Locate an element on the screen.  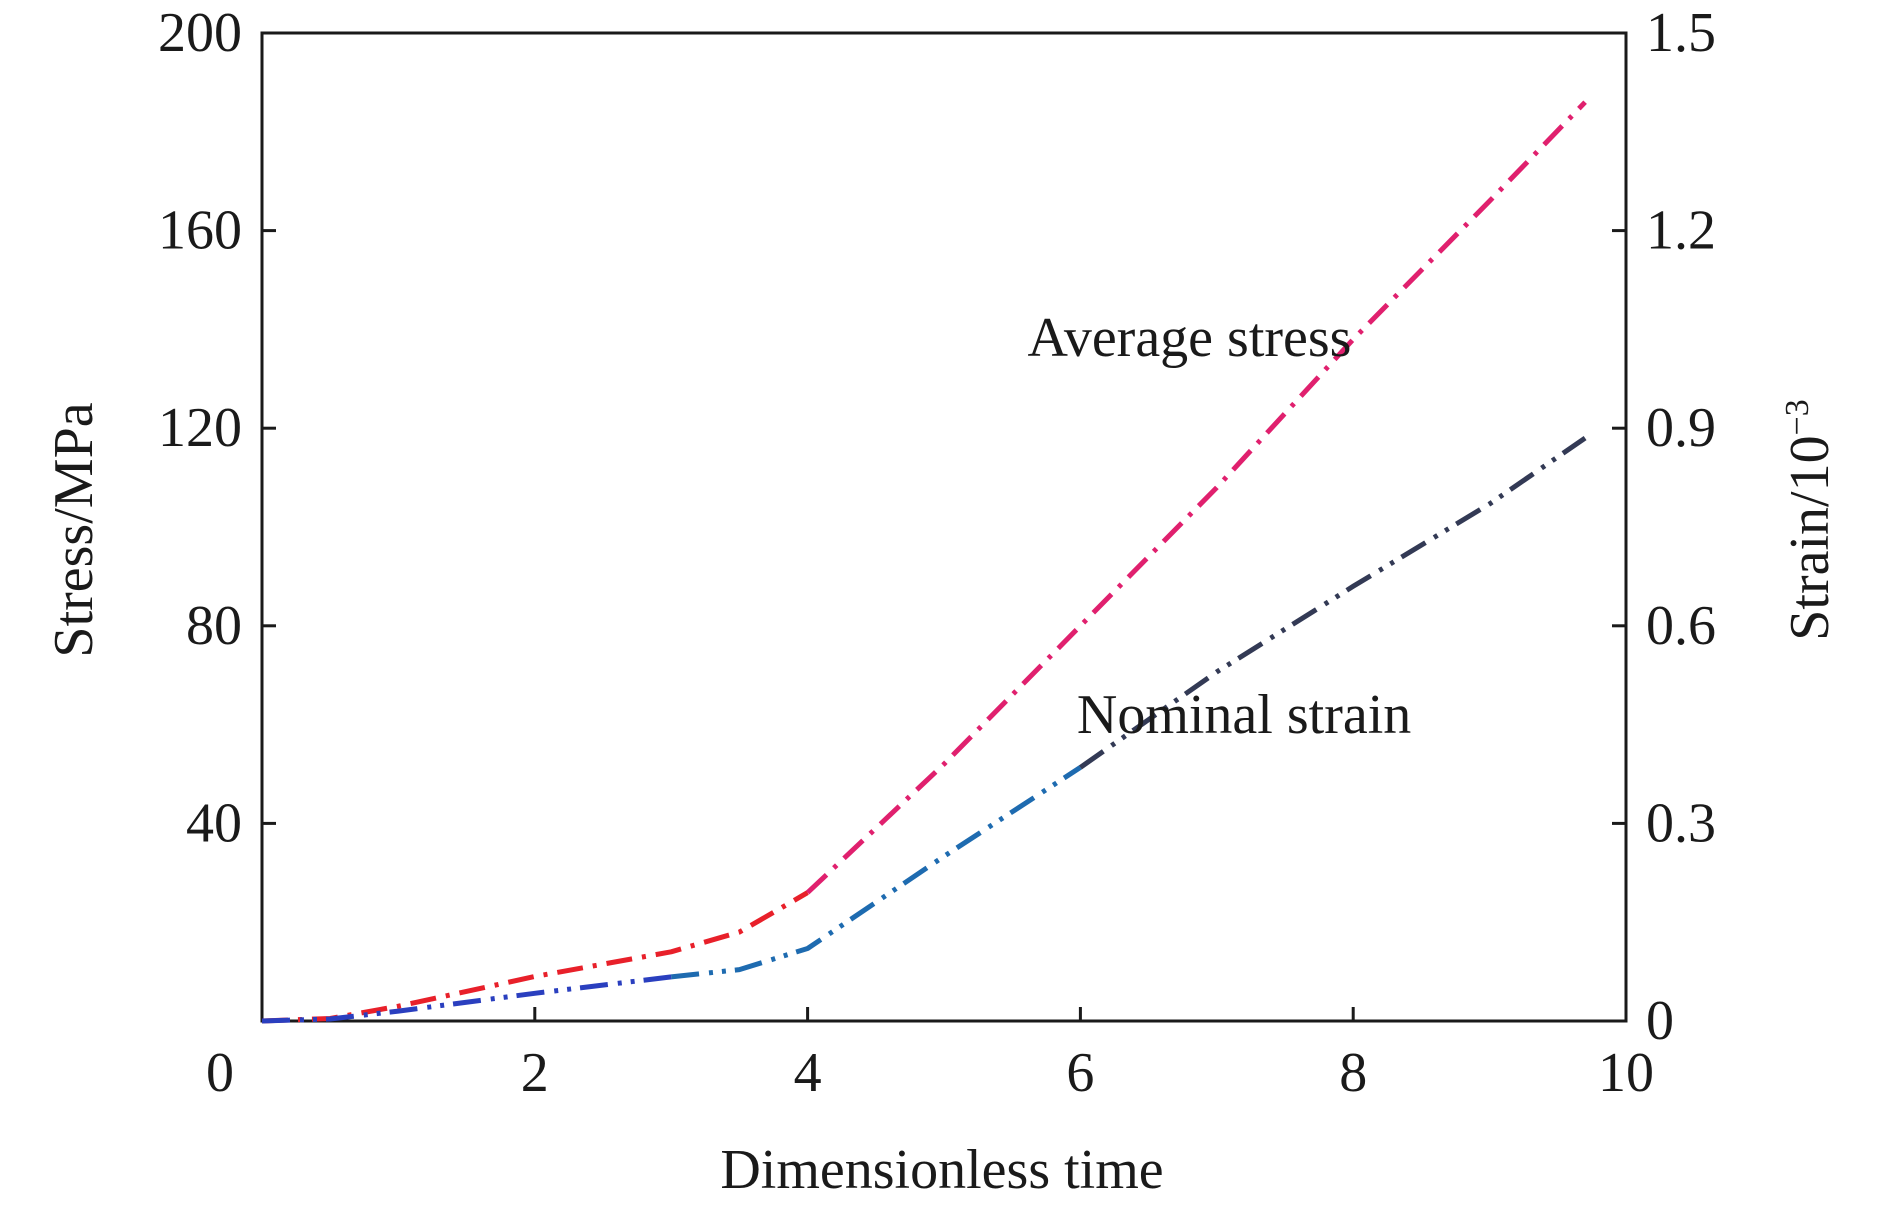
y2-tick-label: 0.3 is located at coordinates (1681, 823).